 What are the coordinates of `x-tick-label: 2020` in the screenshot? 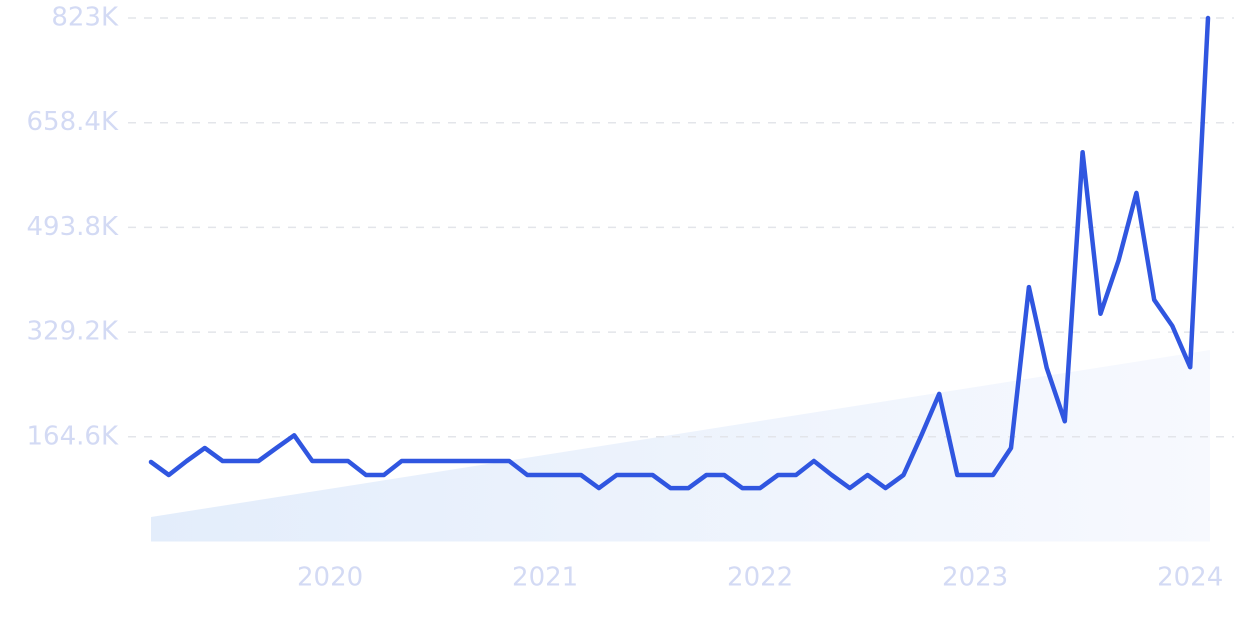 It's located at (330, 578).